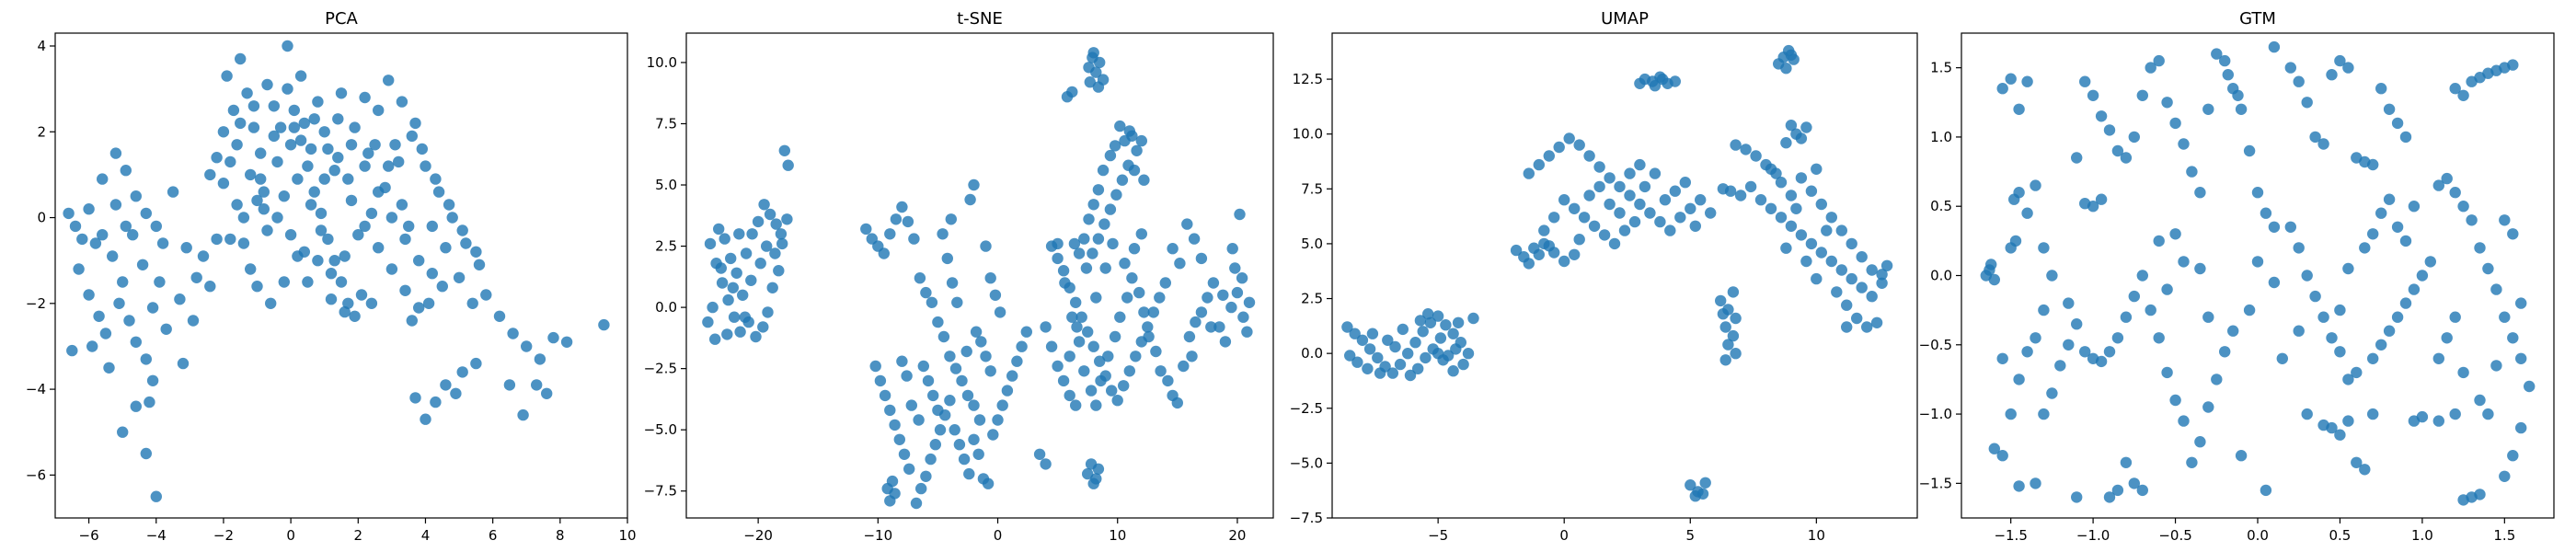 The height and width of the screenshot is (552, 2576). Describe the element at coordinates (877, 535) in the screenshot. I see `x-tick-label: −10` at that location.